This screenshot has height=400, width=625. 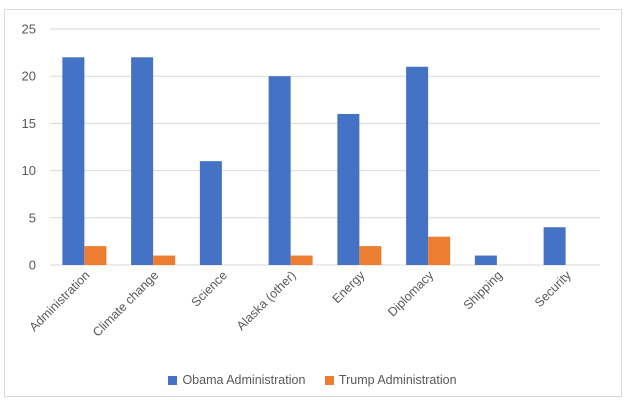 I want to click on x-category-label-1: Climate change, so click(x=125, y=303).